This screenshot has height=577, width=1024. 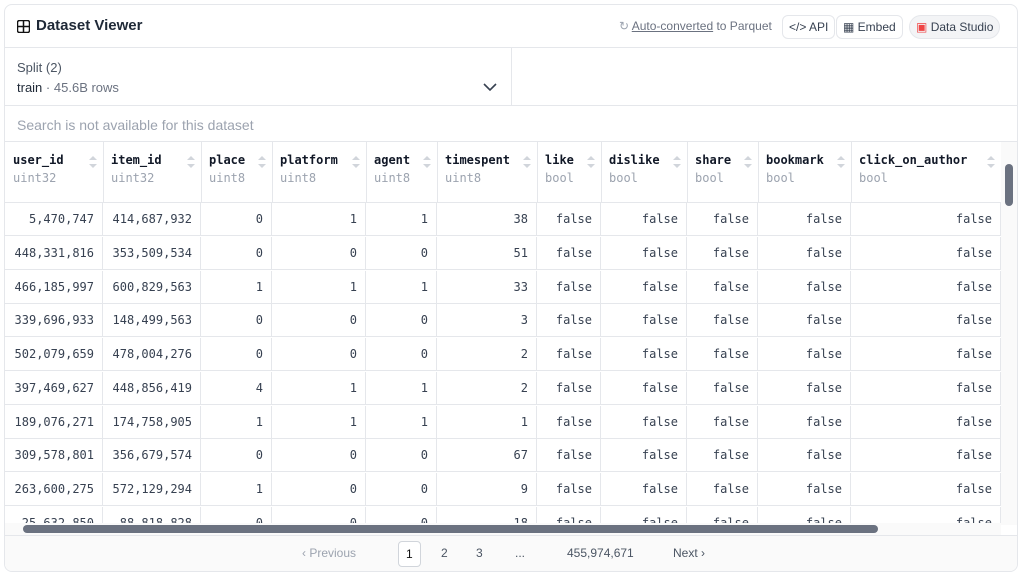 What do you see at coordinates (764, 77) in the screenshot?
I see `spacer` at bounding box center [764, 77].